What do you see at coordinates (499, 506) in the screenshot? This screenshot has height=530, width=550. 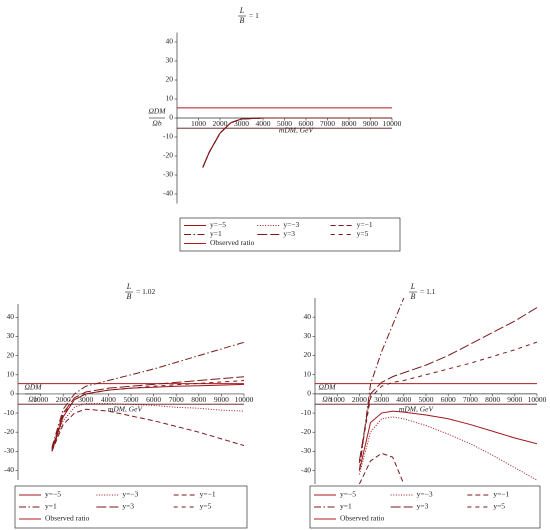 I see `legend-label: y=5` at bounding box center [499, 506].